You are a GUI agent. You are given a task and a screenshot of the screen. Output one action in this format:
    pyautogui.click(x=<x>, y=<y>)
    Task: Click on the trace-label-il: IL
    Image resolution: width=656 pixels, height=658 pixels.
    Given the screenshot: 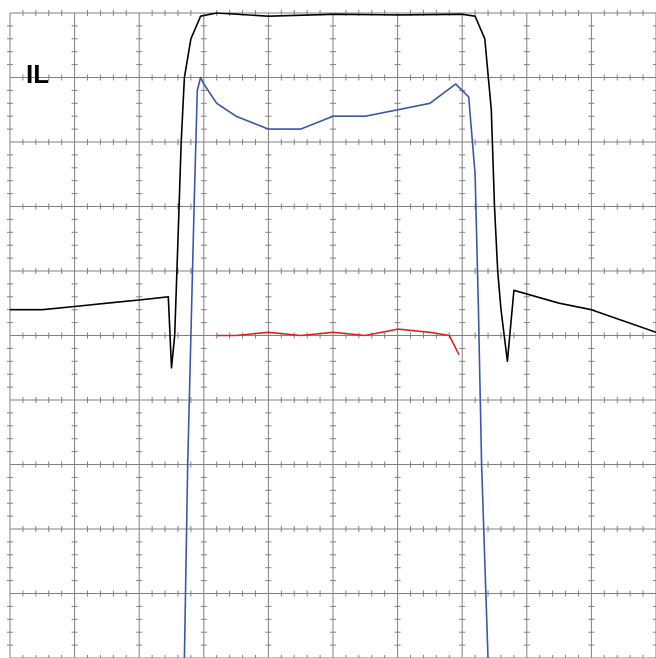 What is the action you would take?
    pyautogui.click(x=37, y=74)
    